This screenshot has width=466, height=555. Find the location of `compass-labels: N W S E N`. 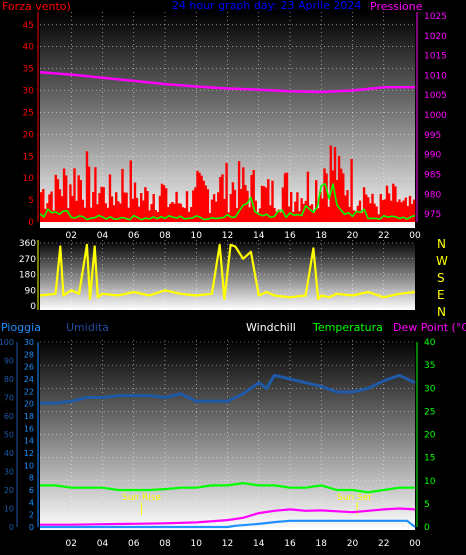

compass-labels: N W S E N is located at coordinates (442, 278).